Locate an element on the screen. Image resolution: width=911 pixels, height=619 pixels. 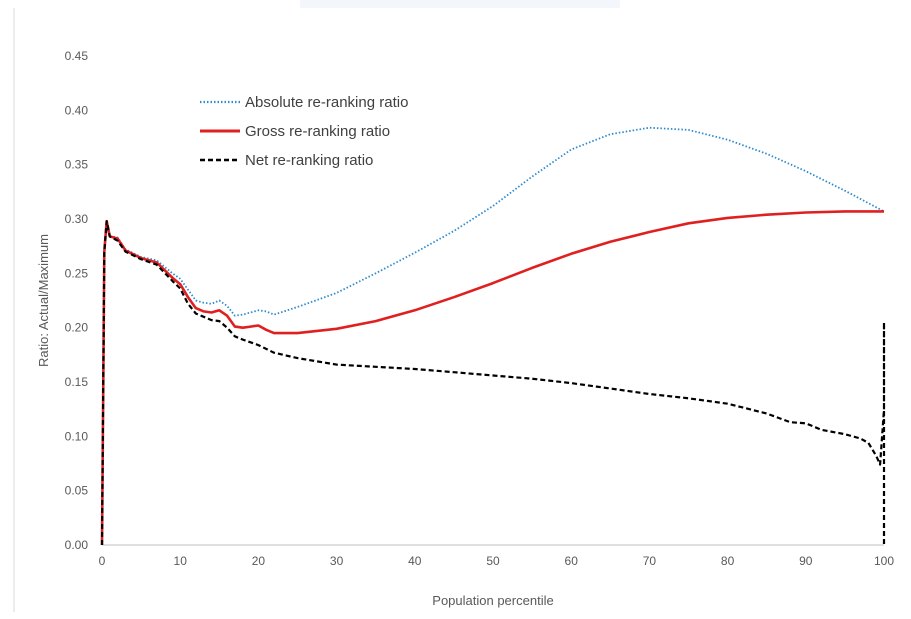
x-tick-label: 90 is located at coordinates (806, 561).